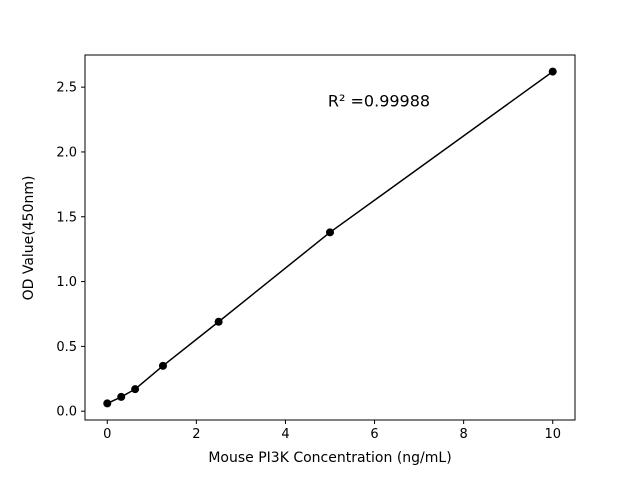 This screenshot has width=640, height=480. Describe the element at coordinates (463, 434) in the screenshot. I see `x-tick-label: 8` at that location.